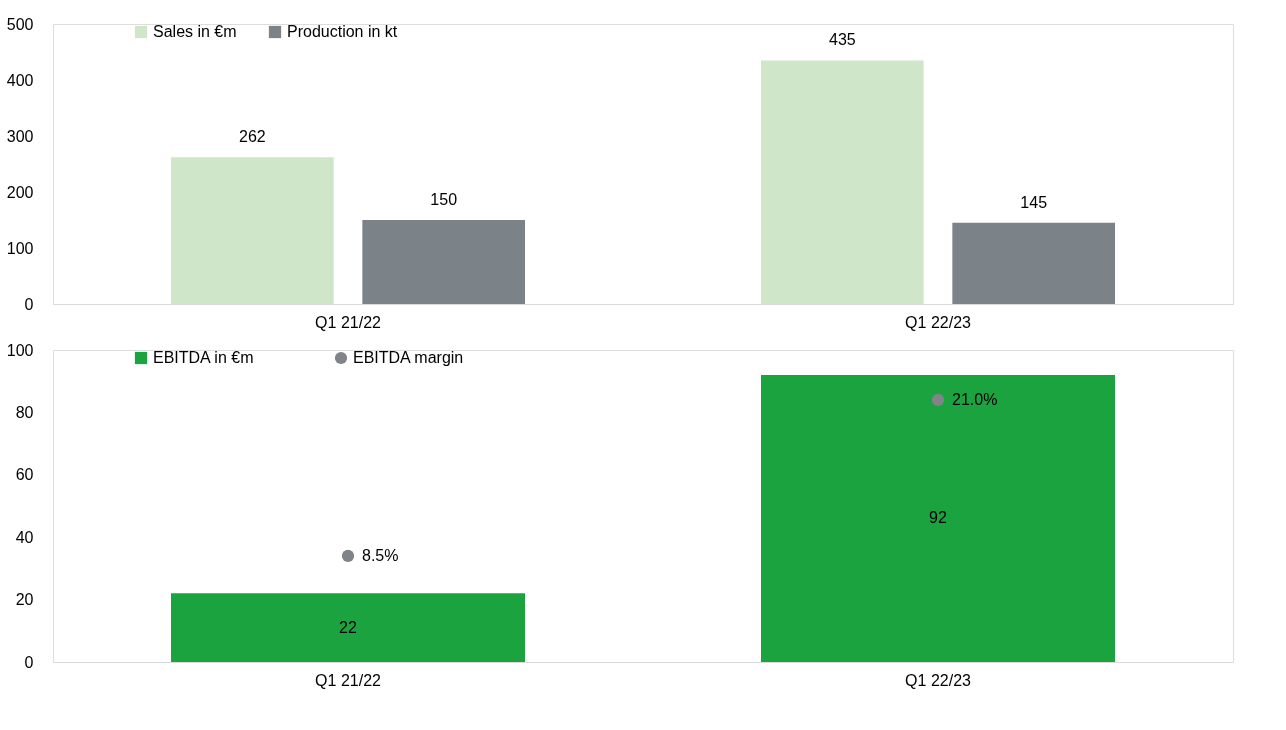  What do you see at coordinates (1034, 202) in the screenshot?
I see `data-label: 145` at bounding box center [1034, 202].